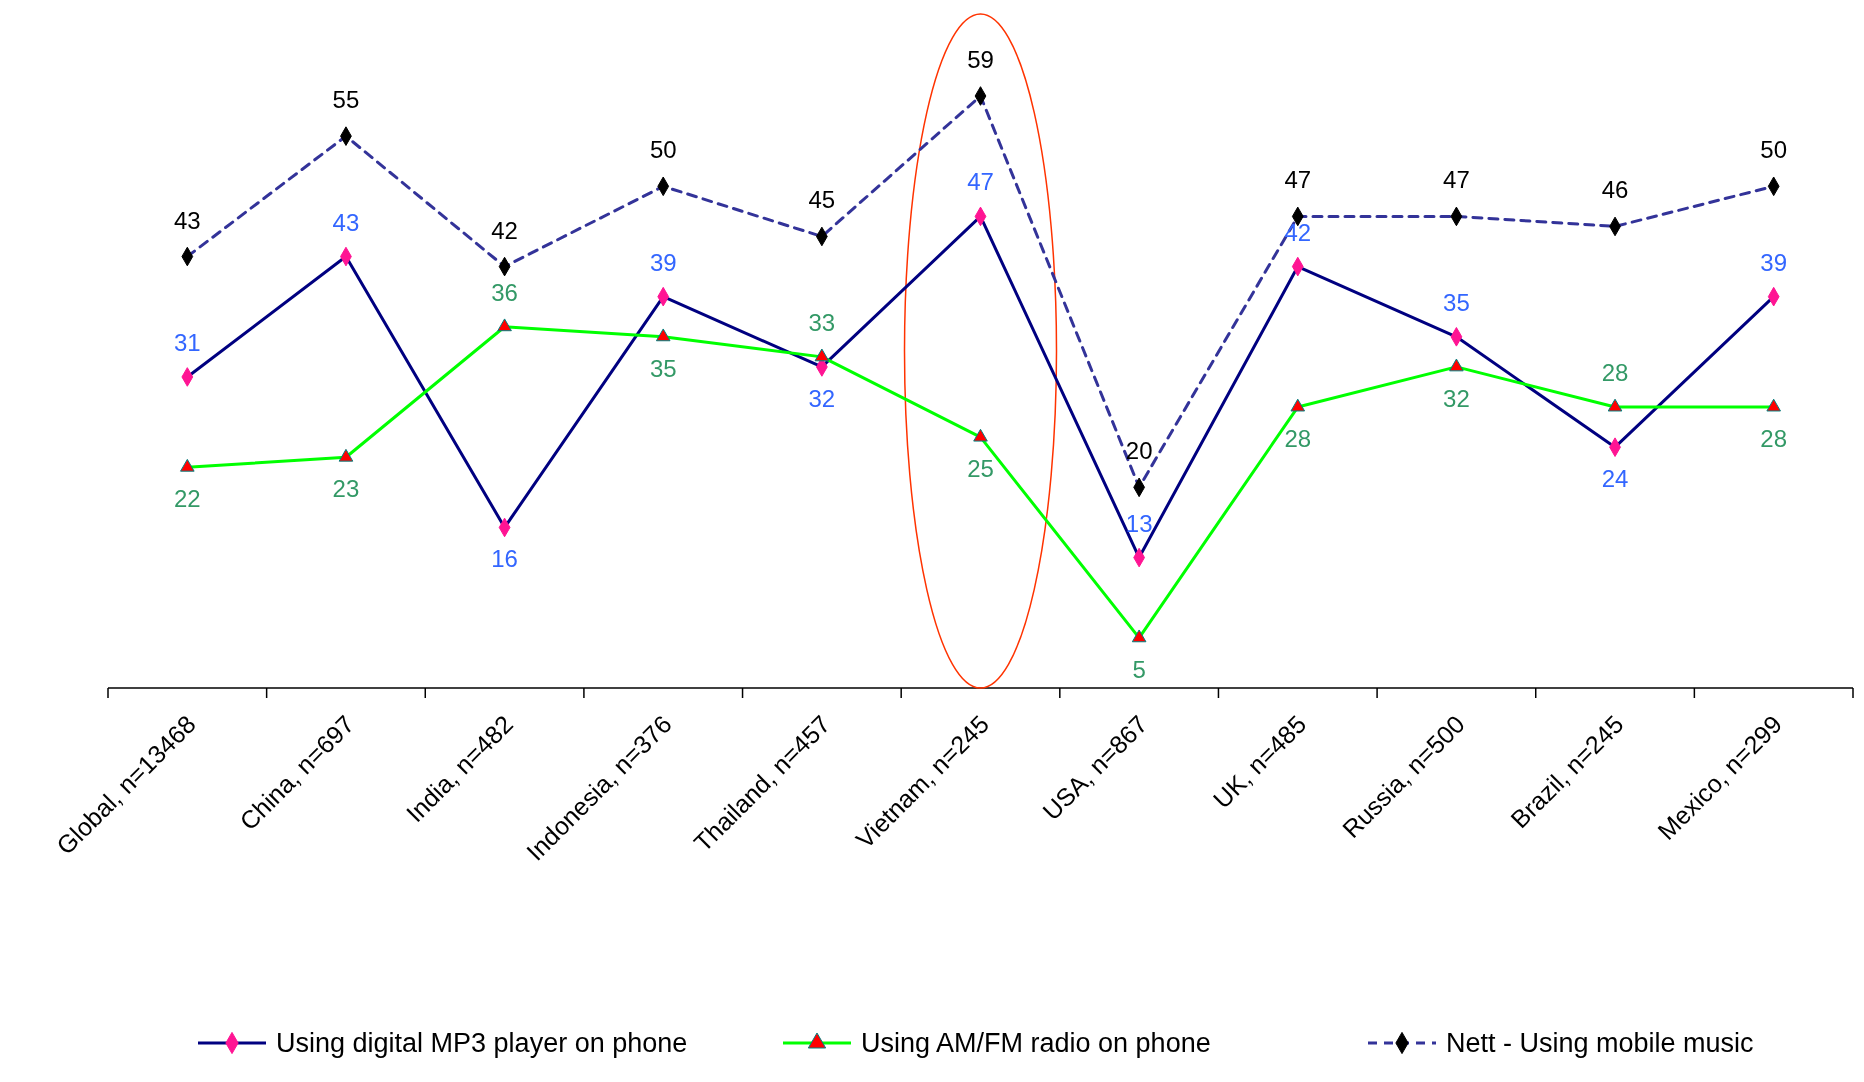 The height and width of the screenshot is (1082, 1864). Describe the element at coordinates (1600, 1043) in the screenshot. I see `legend-label: Nett - Using mobile music` at that location.